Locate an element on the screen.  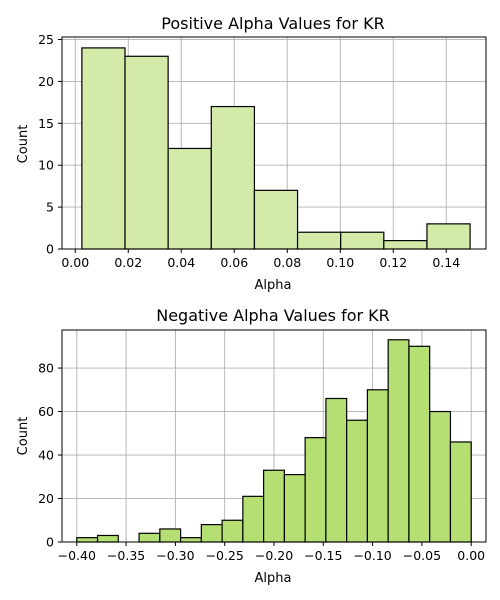
x-tick-label: −0.15 is located at coordinates (323, 555).